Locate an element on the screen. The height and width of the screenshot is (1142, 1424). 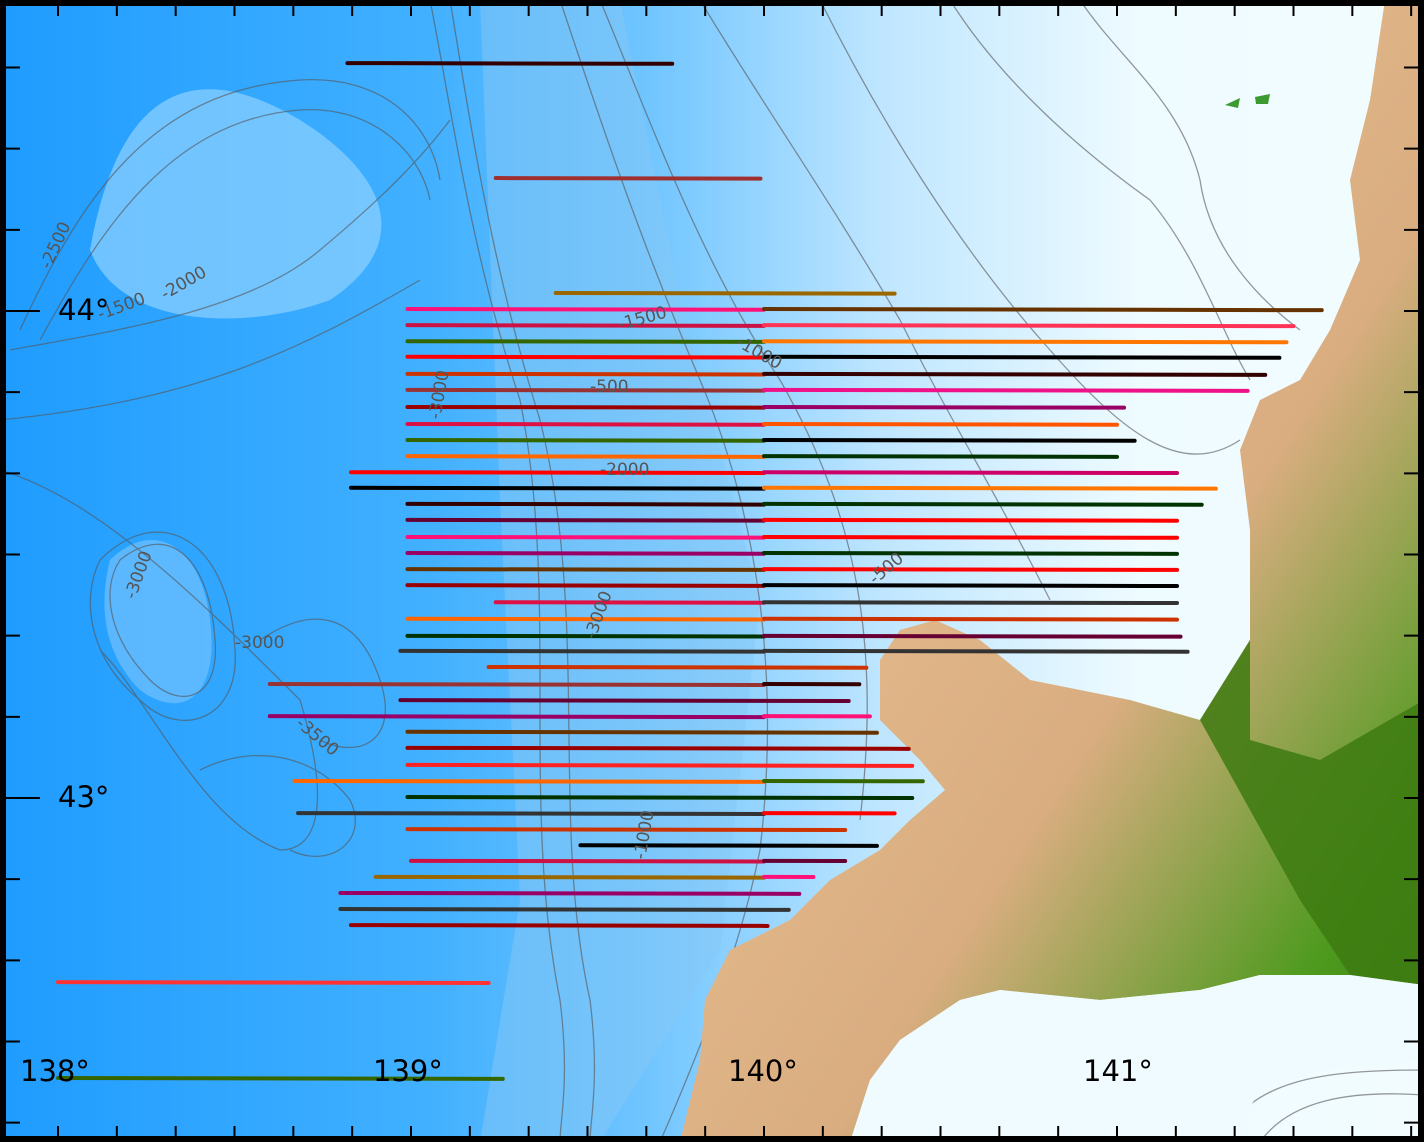
contour-label: -2000 is located at coordinates (624, 470).